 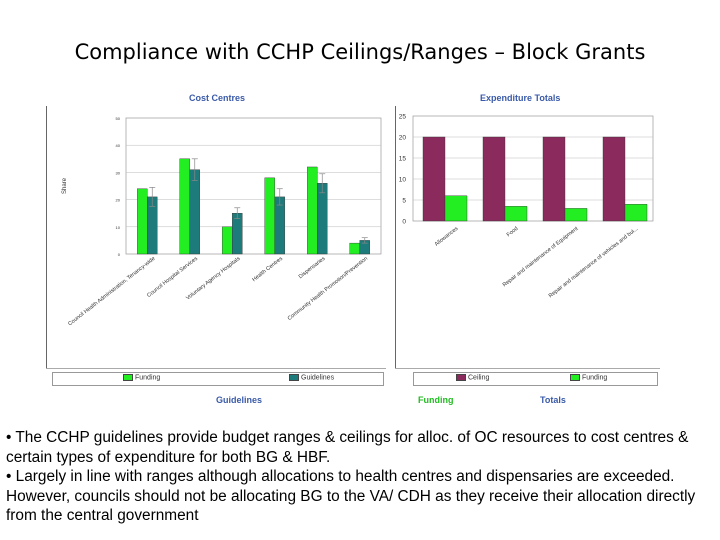 I want to click on y-tick-label: 30, so click(x=118, y=172).